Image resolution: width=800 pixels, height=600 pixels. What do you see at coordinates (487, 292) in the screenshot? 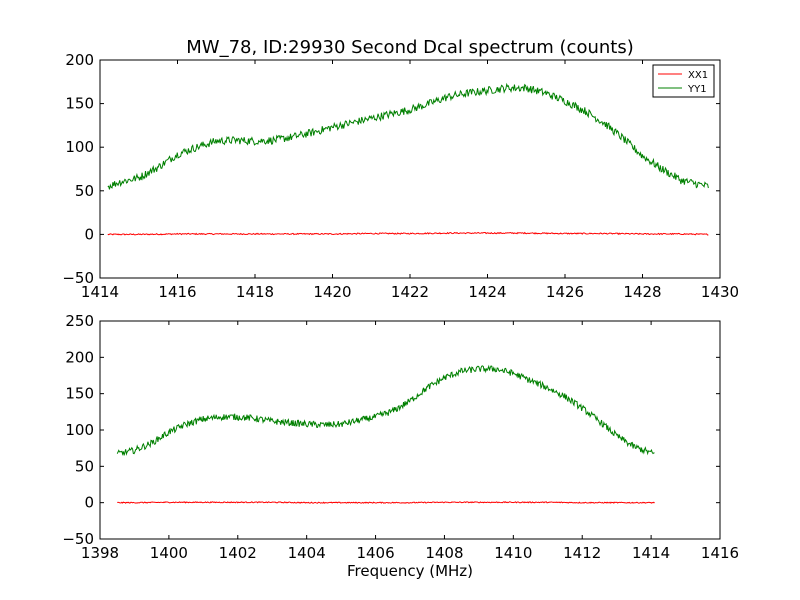
I see `x-tick-label: 1424` at bounding box center [487, 292].